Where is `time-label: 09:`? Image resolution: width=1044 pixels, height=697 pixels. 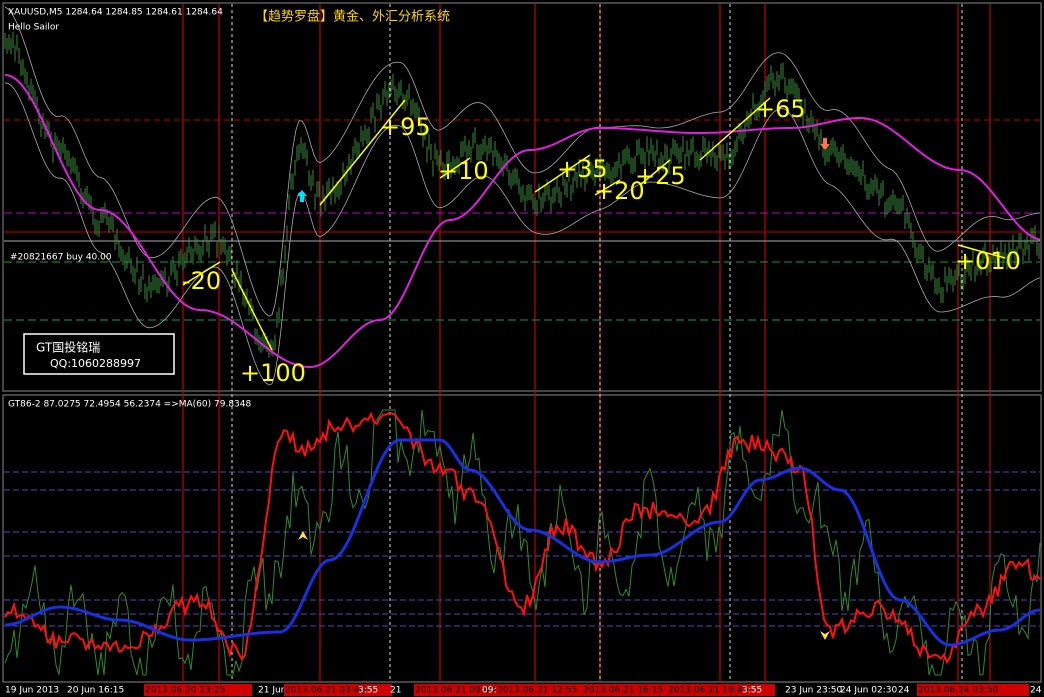
time-label: 09: is located at coordinates (489, 691).